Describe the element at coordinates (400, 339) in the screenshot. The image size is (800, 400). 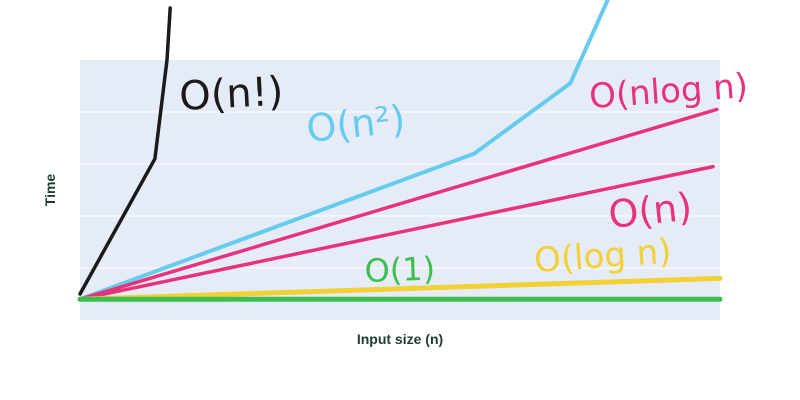
I see `x-axis-title: Input size (n)` at that location.